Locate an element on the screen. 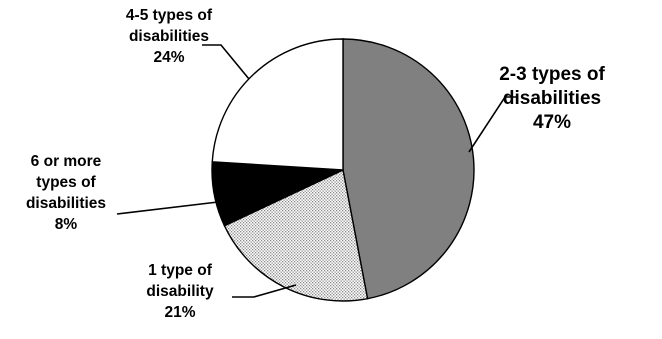  leader-line-4-5-types is located at coordinates (226, 62).